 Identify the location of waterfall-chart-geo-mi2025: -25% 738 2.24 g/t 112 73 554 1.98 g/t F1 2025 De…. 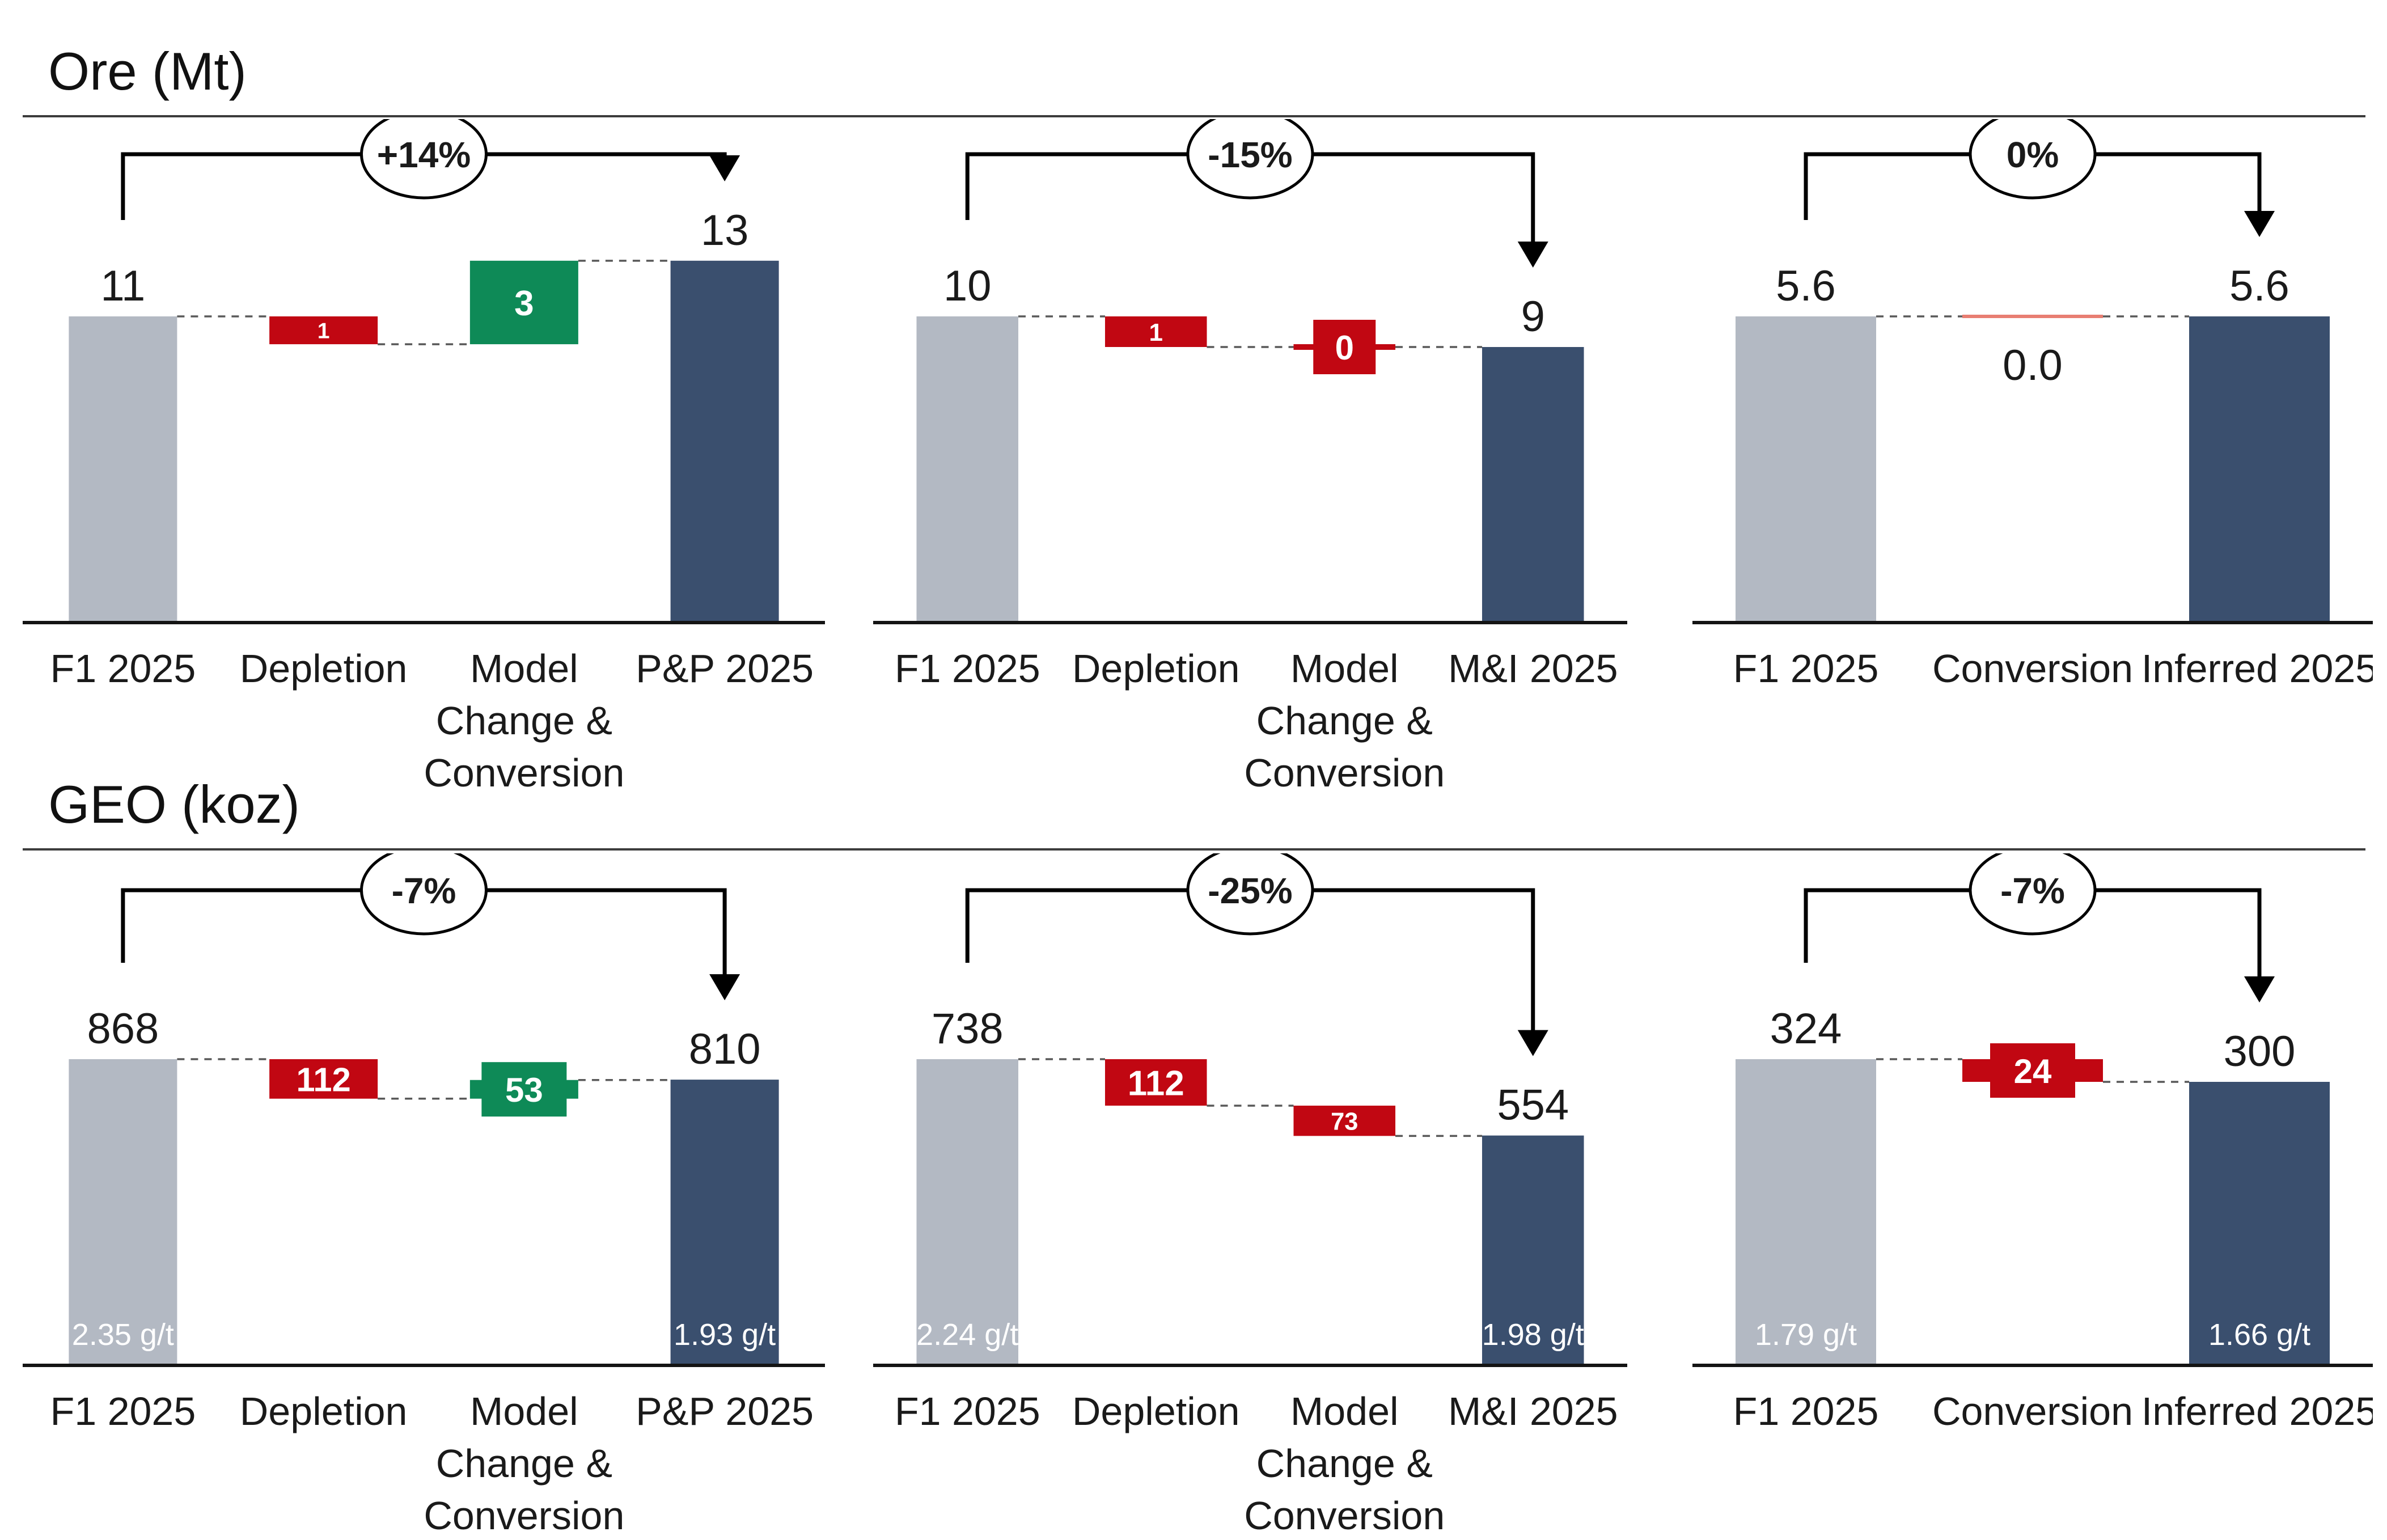
(1250, 1191).